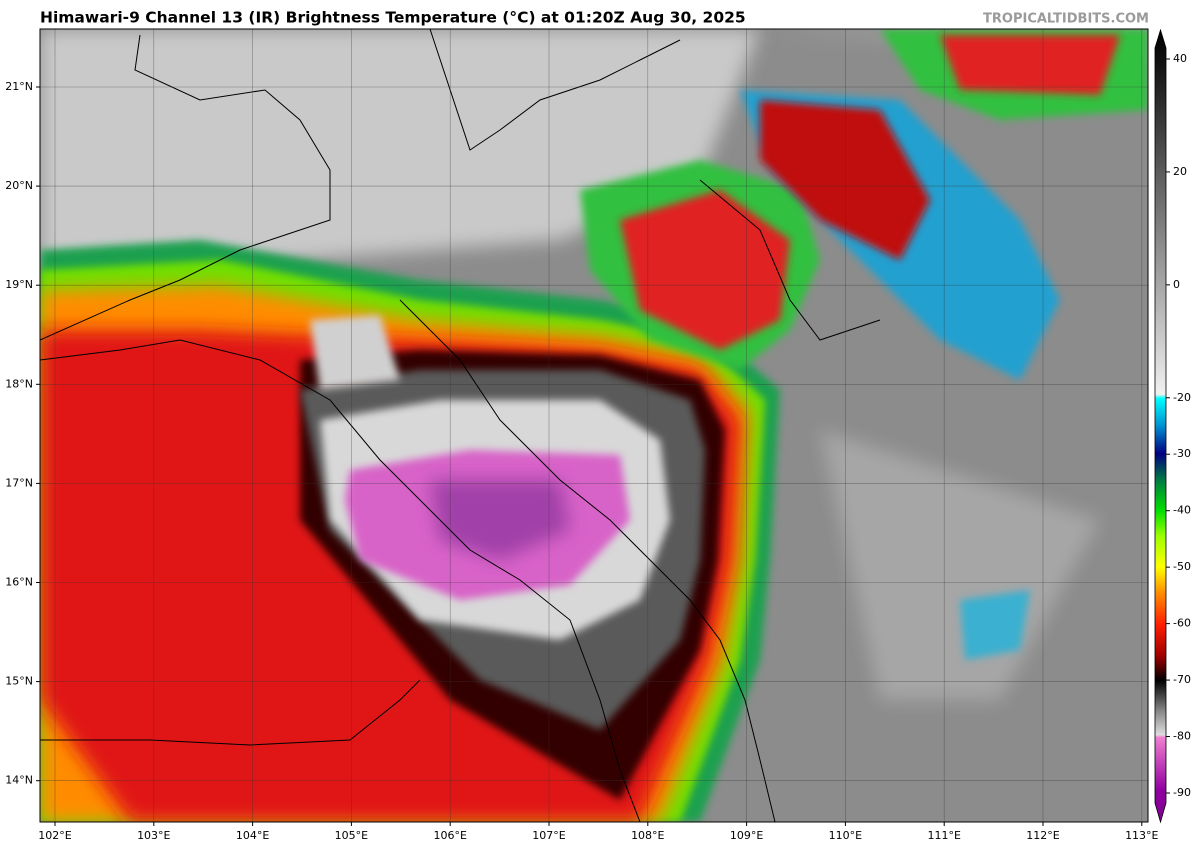 The width and height of the screenshot is (1200, 845). Describe the element at coordinates (19, 86) in the screenshot. I see `lat-label: 21°N` at that location.